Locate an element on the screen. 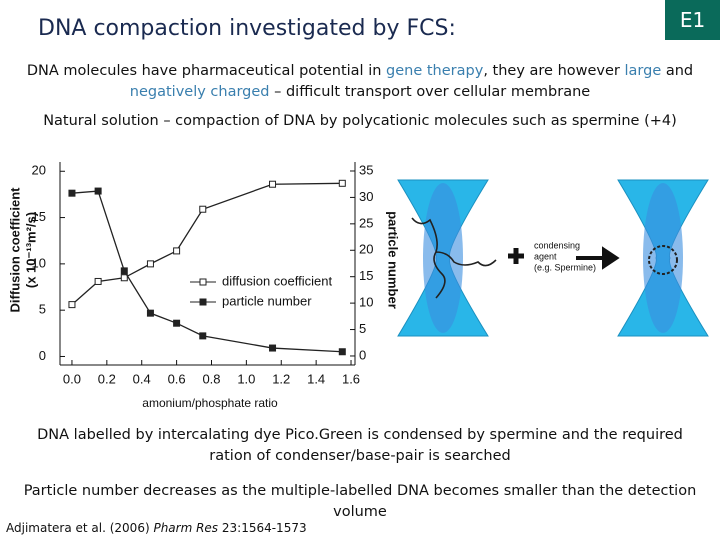  plus-sign is located at coordinates (516, 256).